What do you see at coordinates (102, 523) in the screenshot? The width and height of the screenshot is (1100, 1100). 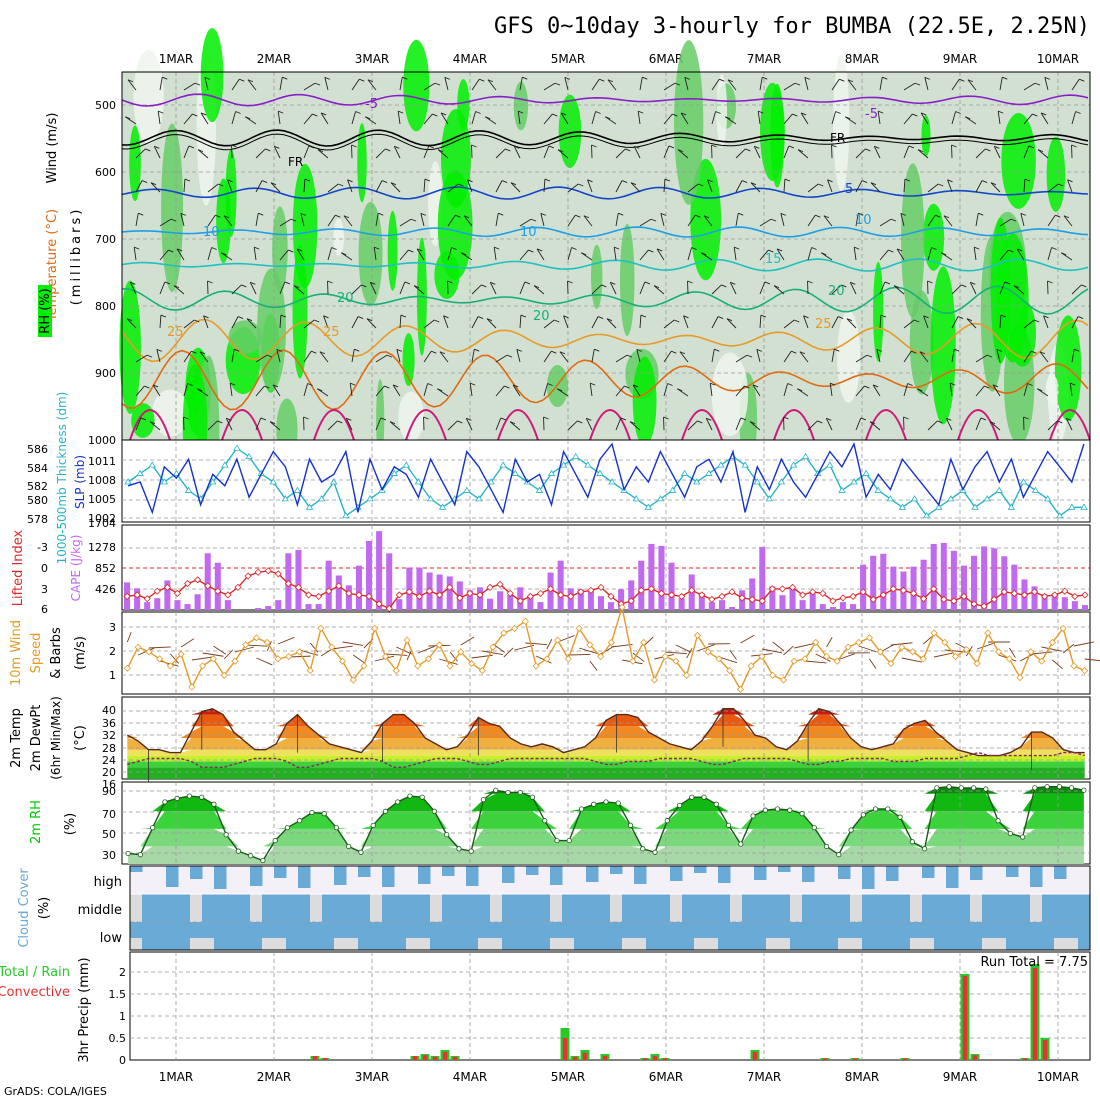 I see `cape-tick: 1704` at bounding box center [102, 523].